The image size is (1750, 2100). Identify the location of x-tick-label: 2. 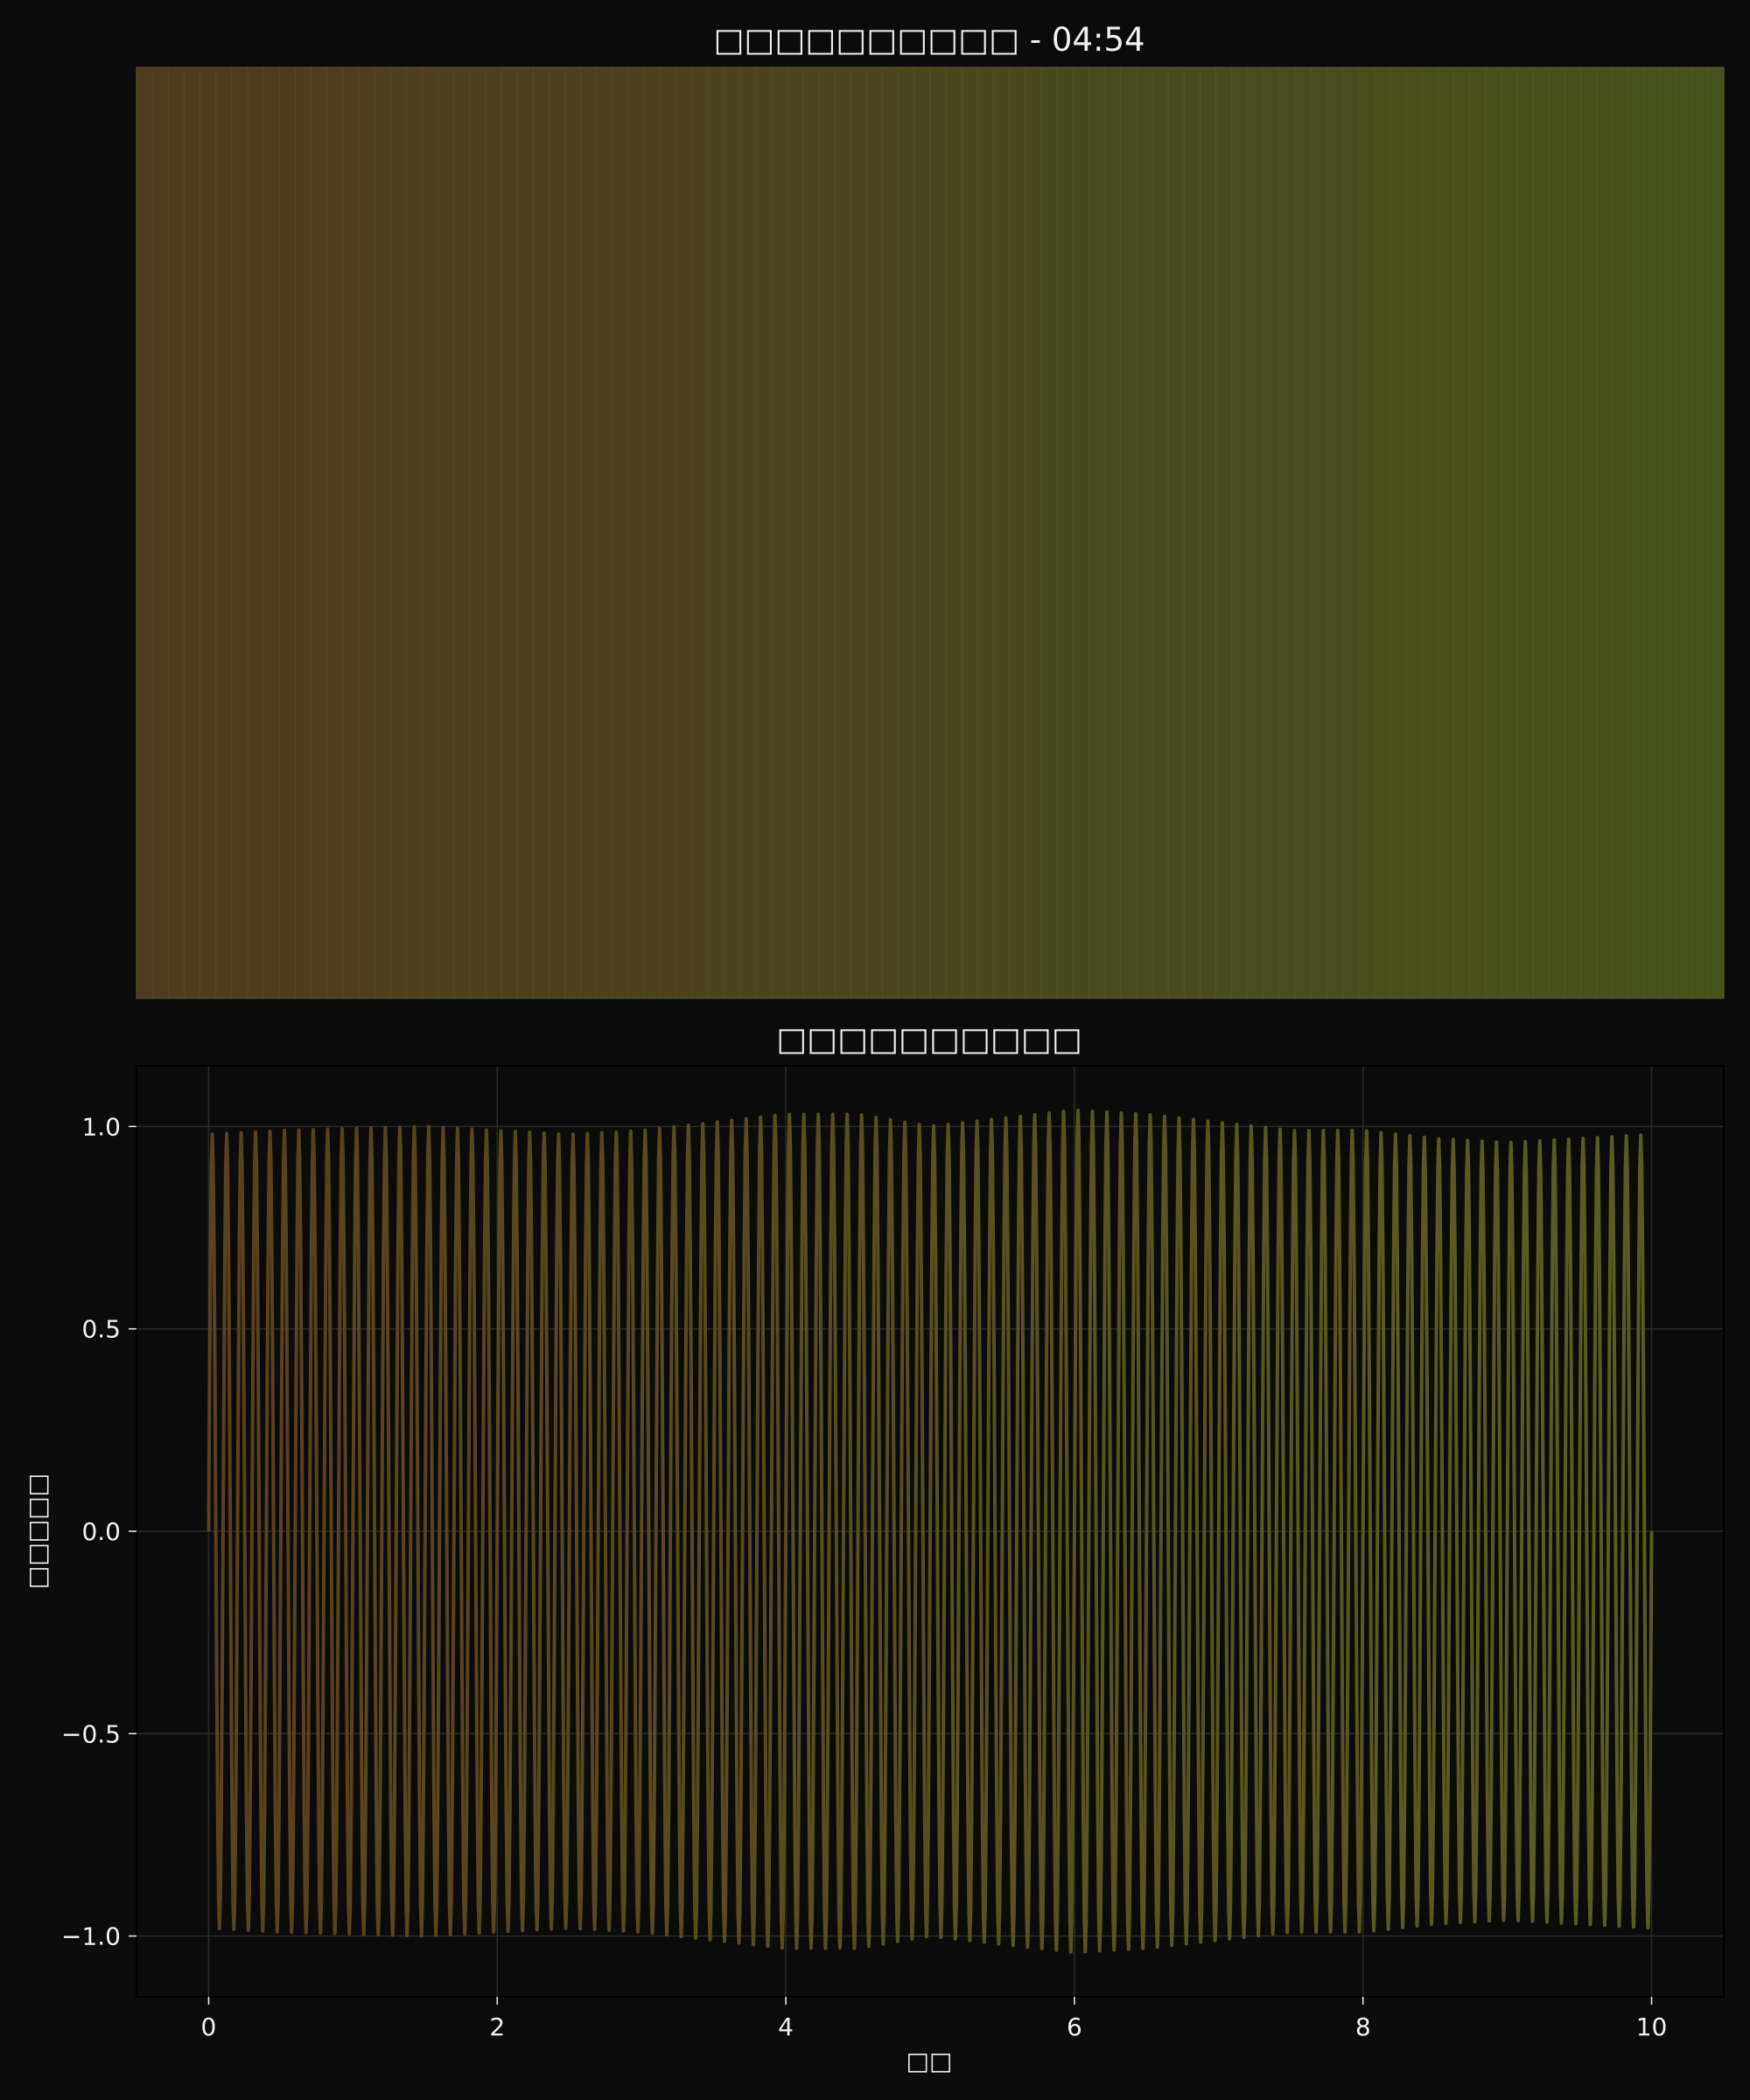
(497, 2026).